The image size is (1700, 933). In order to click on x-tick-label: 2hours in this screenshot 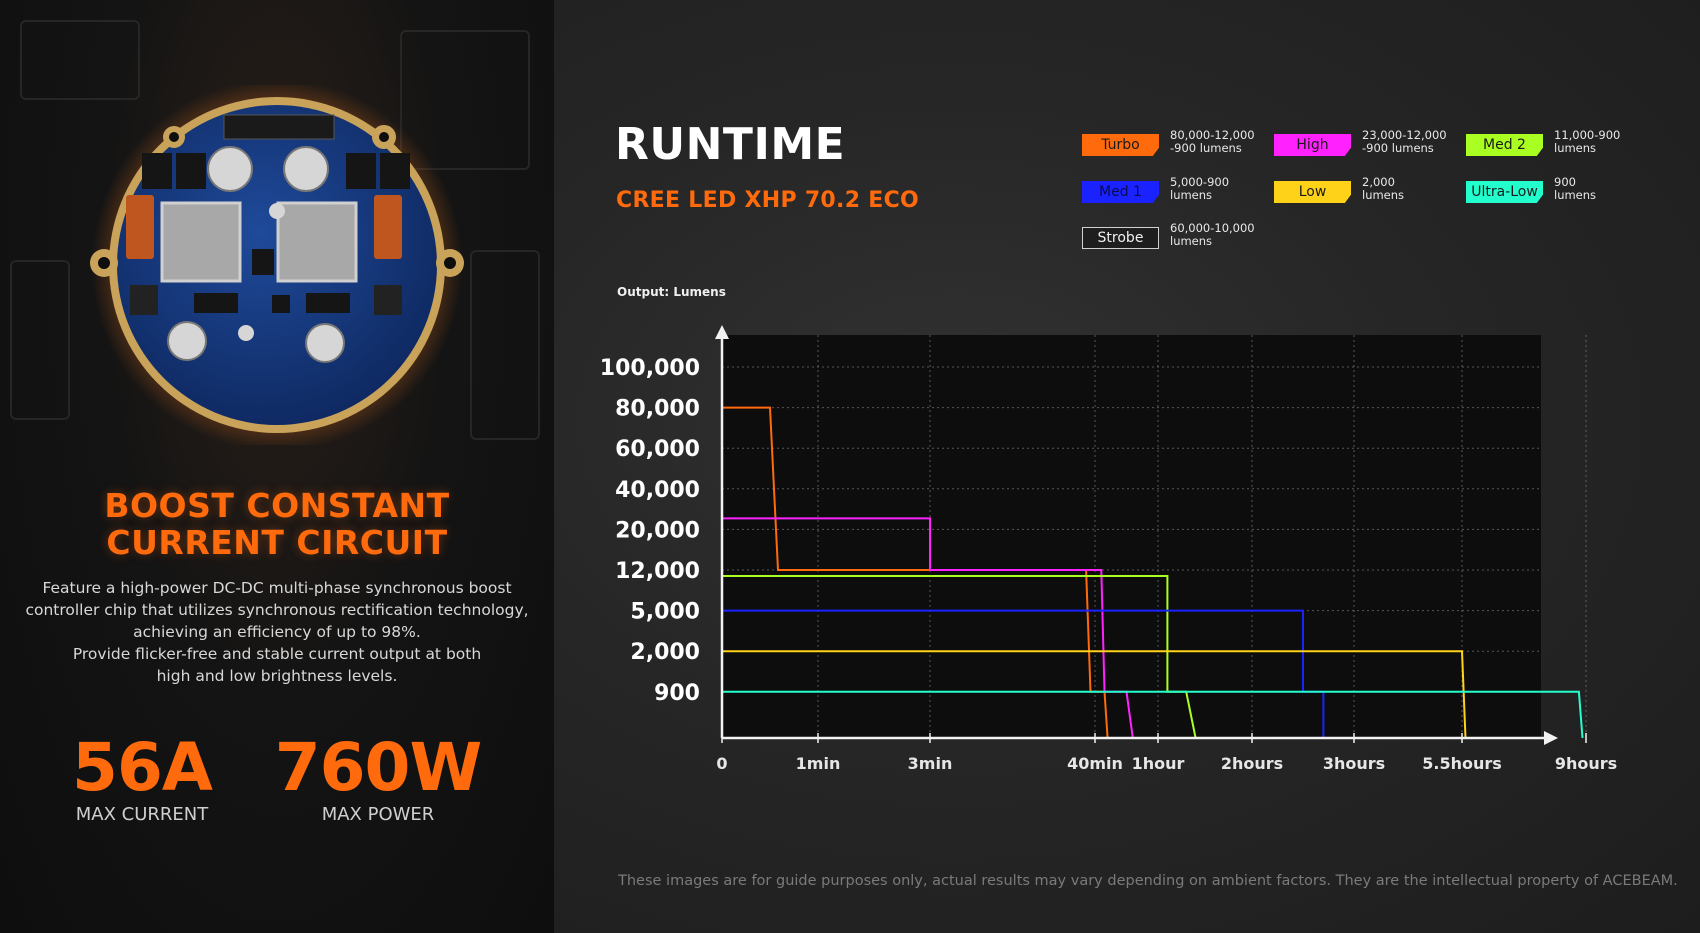, I will do `click(1252, 763)`.